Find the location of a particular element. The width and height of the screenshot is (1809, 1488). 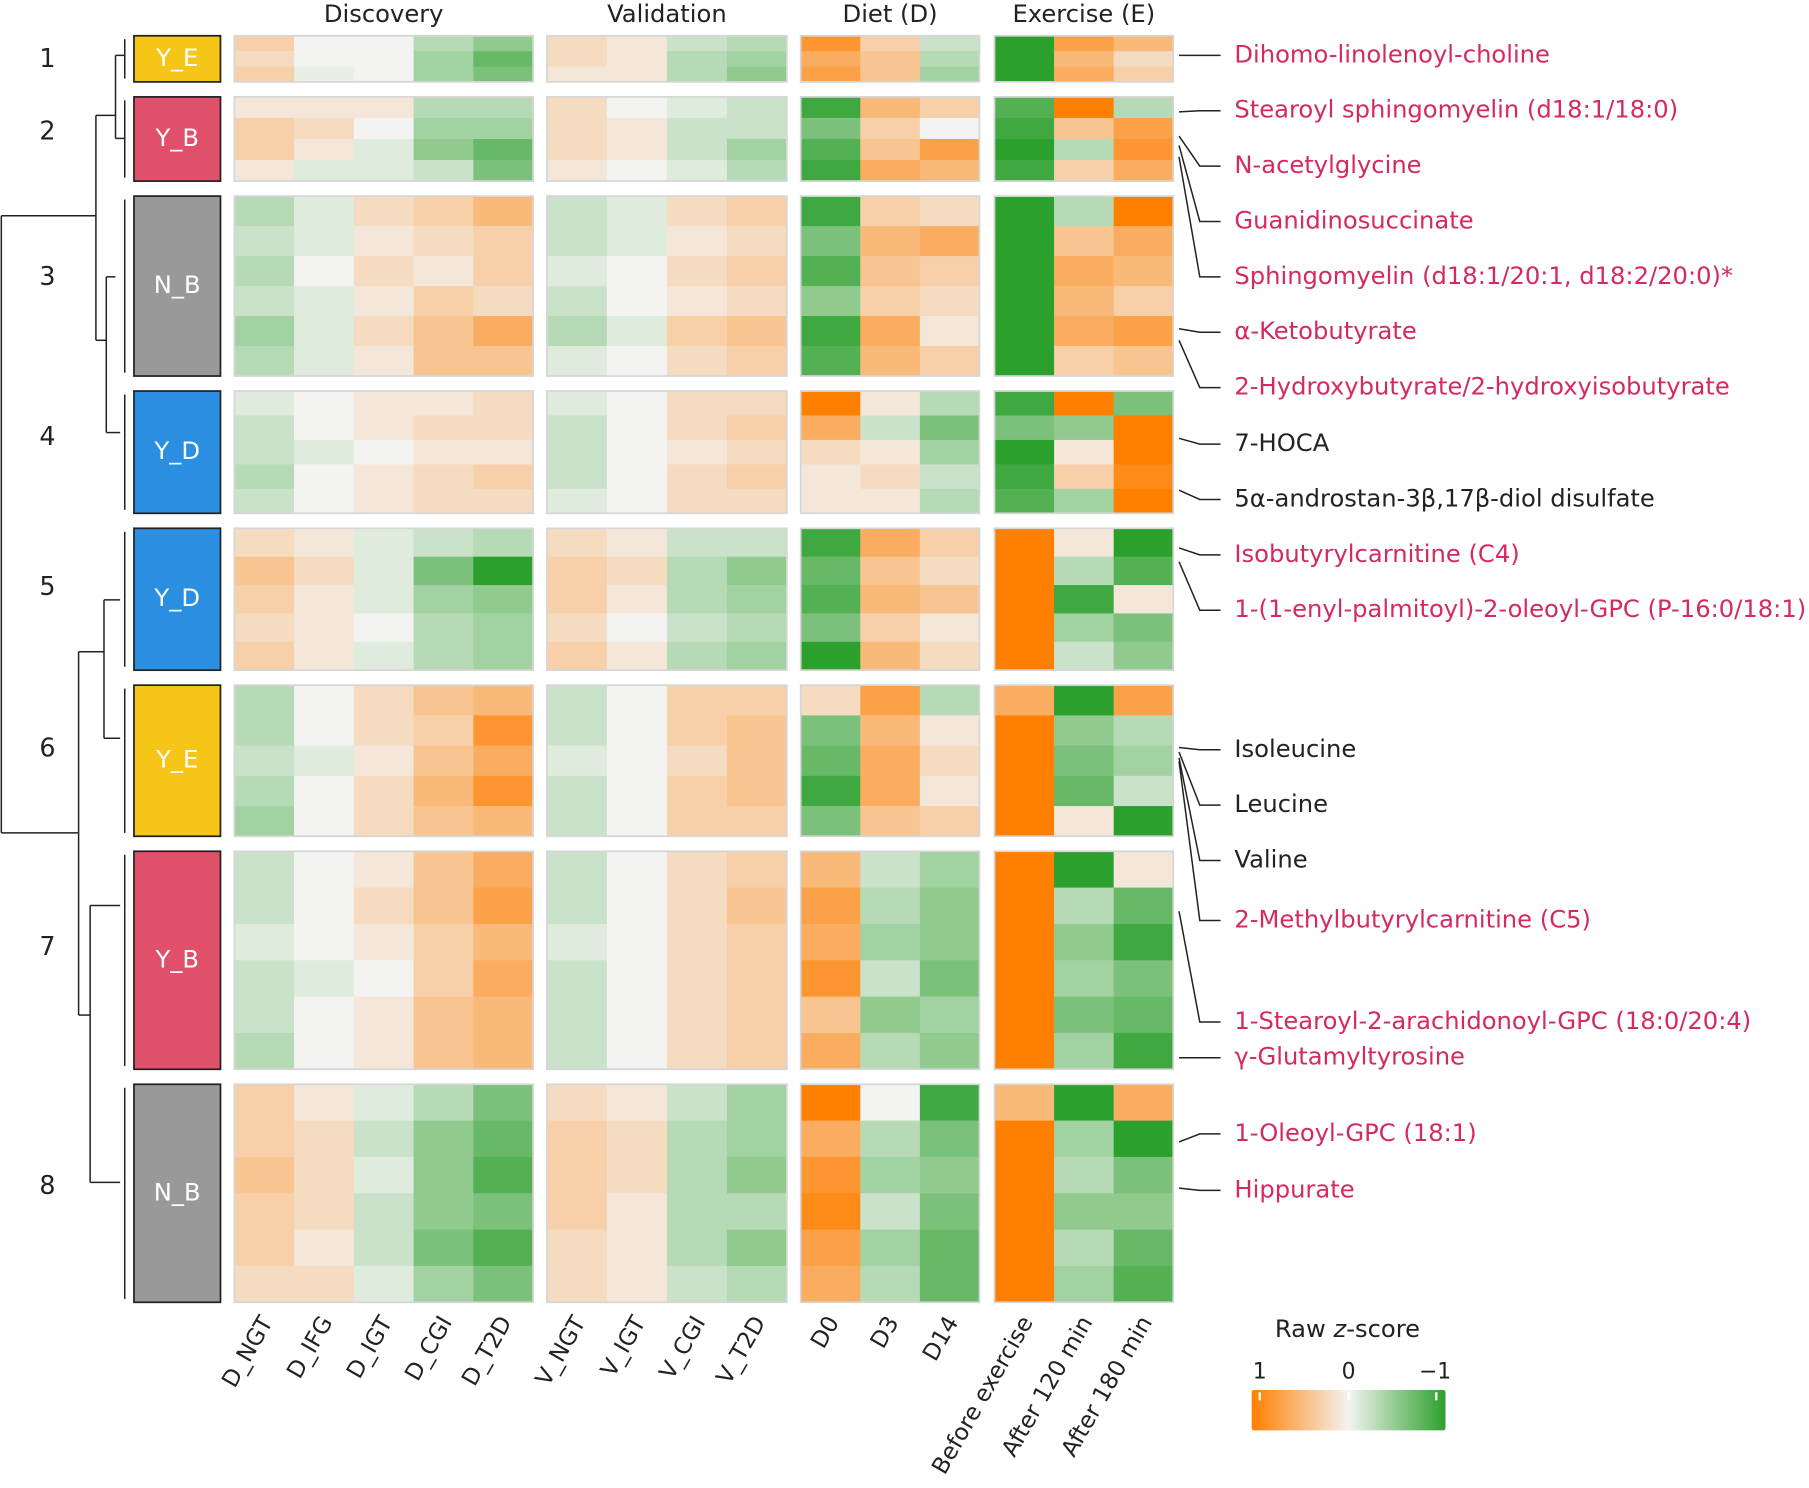

metabolite-label: Leucine is located at coordinates (1281, 804).